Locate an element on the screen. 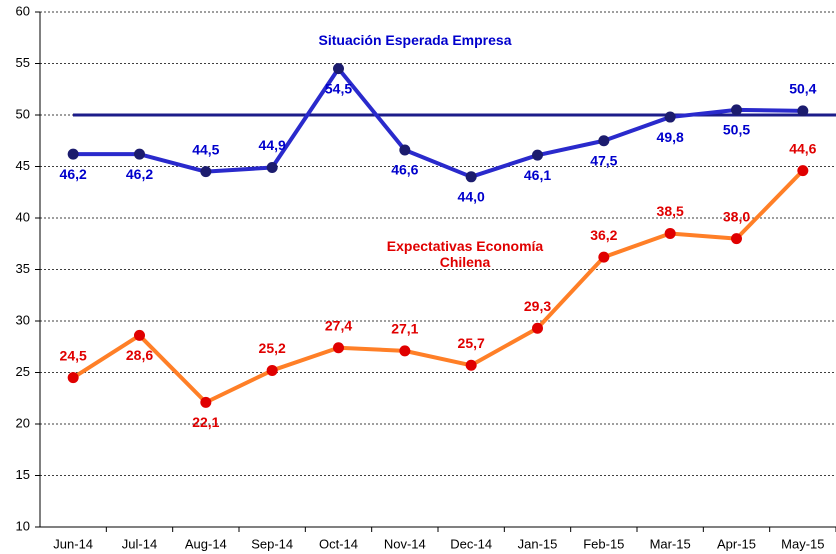  data-label: 46,6 is located at coordinates (404, 170).